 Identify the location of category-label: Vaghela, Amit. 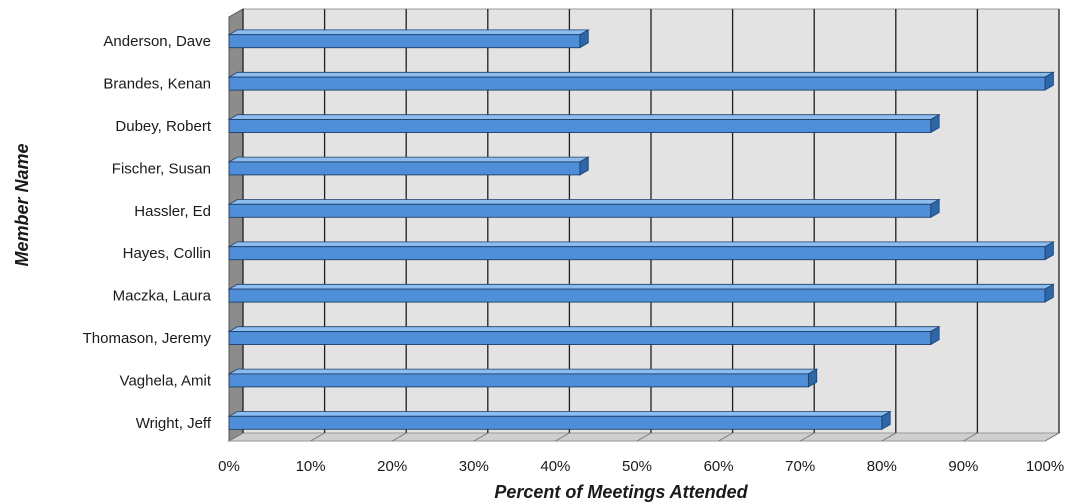
(166, 380).